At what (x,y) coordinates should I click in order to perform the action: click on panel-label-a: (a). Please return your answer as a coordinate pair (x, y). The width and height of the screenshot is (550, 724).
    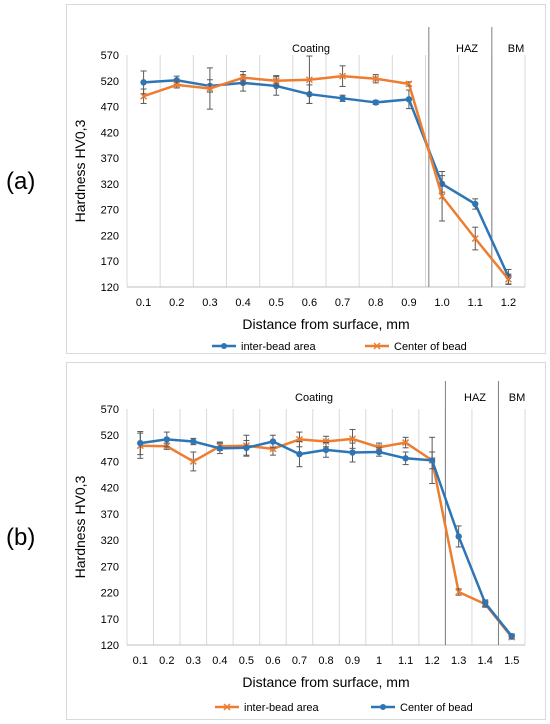
    Looking at the image, I should click on (21, 181).